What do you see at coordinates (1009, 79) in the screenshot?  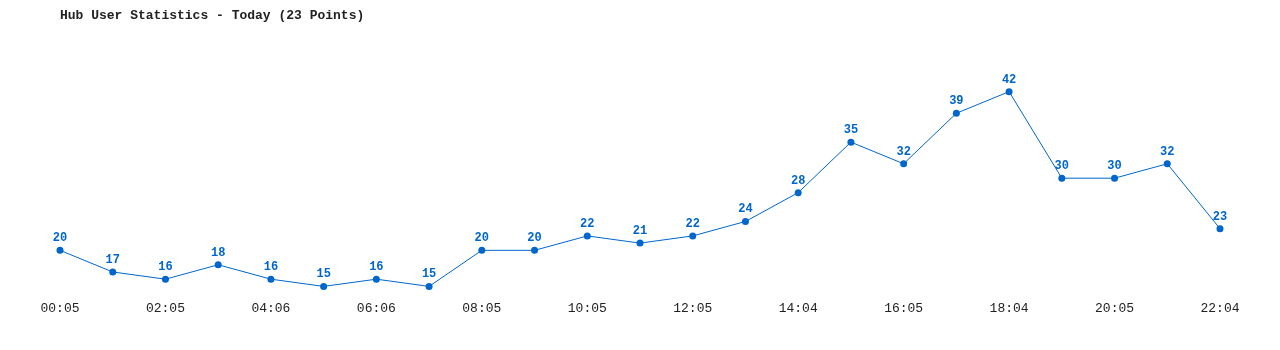 I see `data-label: 42` at bounding box center [1009, 79].